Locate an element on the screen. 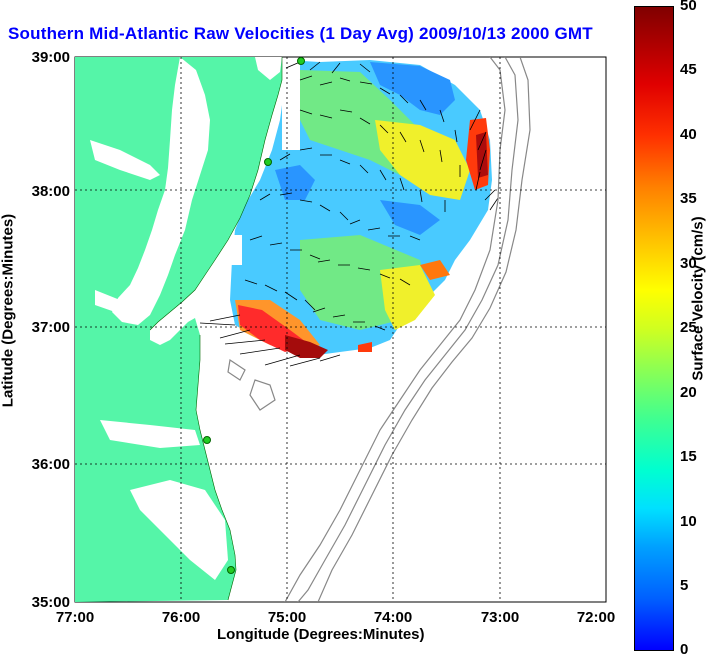 This screenshot has width=724, height=659. colorbar-tick: 25 is located at coordinates (688, 327).